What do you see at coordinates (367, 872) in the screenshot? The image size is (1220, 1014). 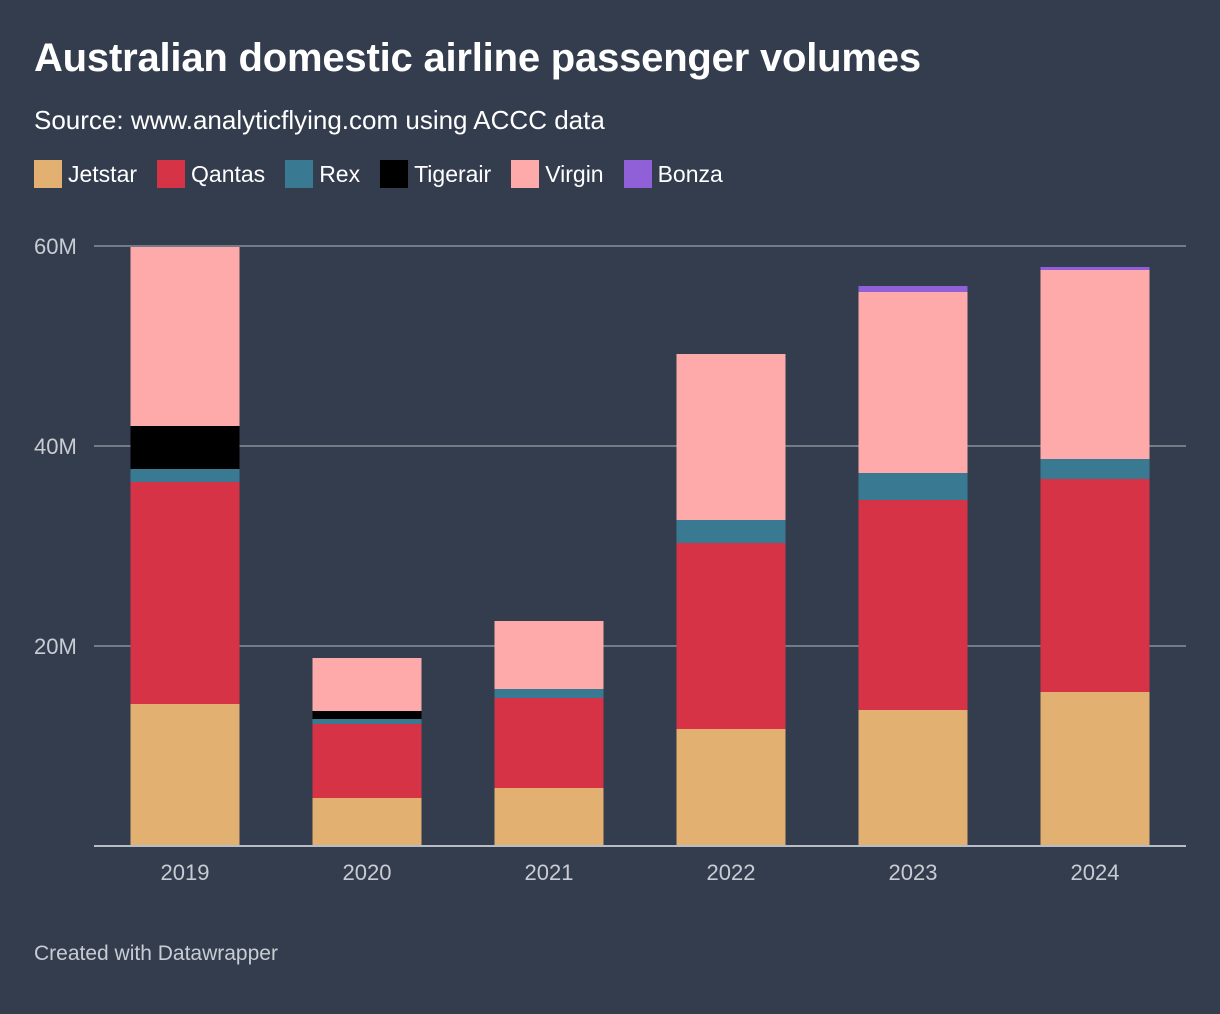 I see `x-tick-label: 2020` at bounding box center [367, 872].